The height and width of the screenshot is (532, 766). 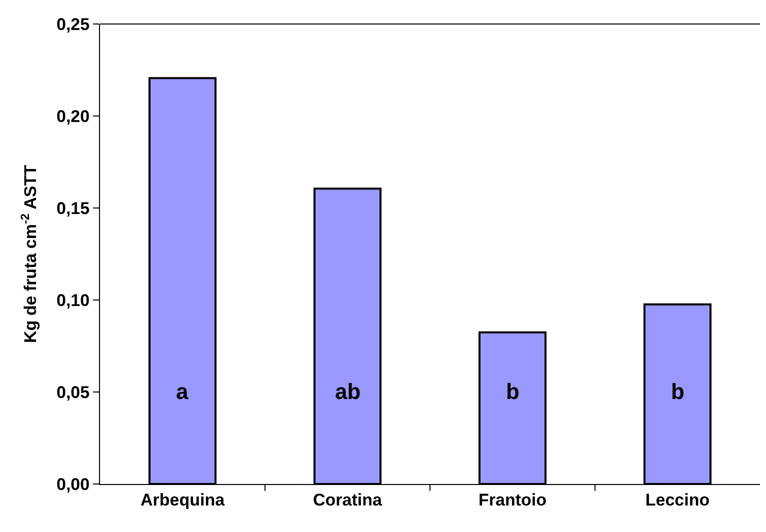 I want to click on x-tick-label: Arbequina, so click(x=183, y=500).